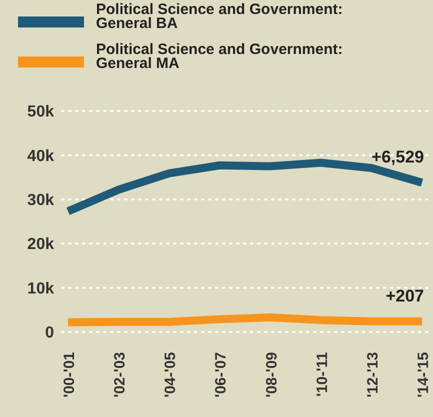 This screenshot has height=417, width=433. Describe the element at coordinates (40, 112) in the screenshot. I see `y-tick-label: 50k` at that location.